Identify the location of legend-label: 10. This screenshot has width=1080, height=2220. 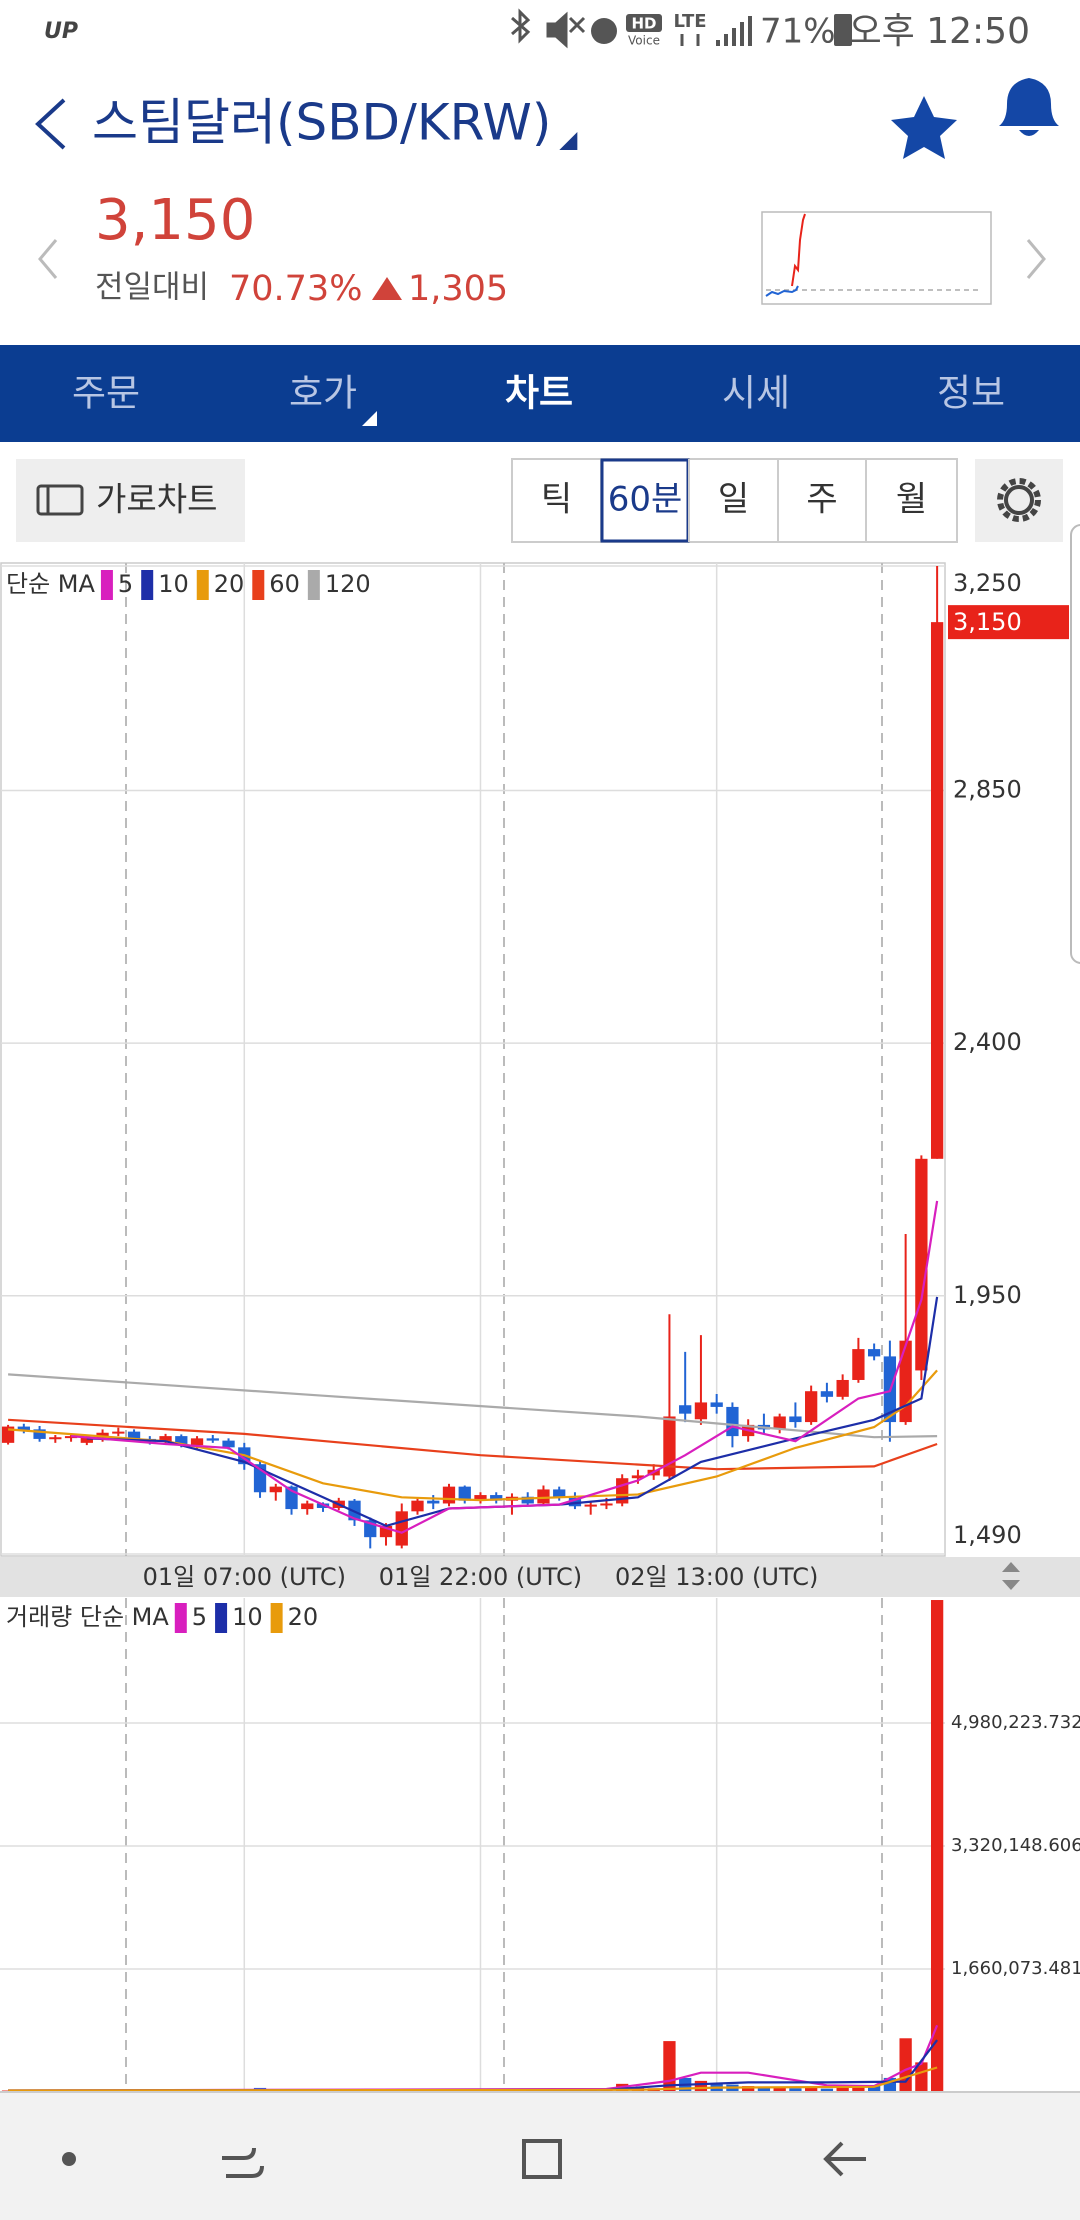
(173, 584).